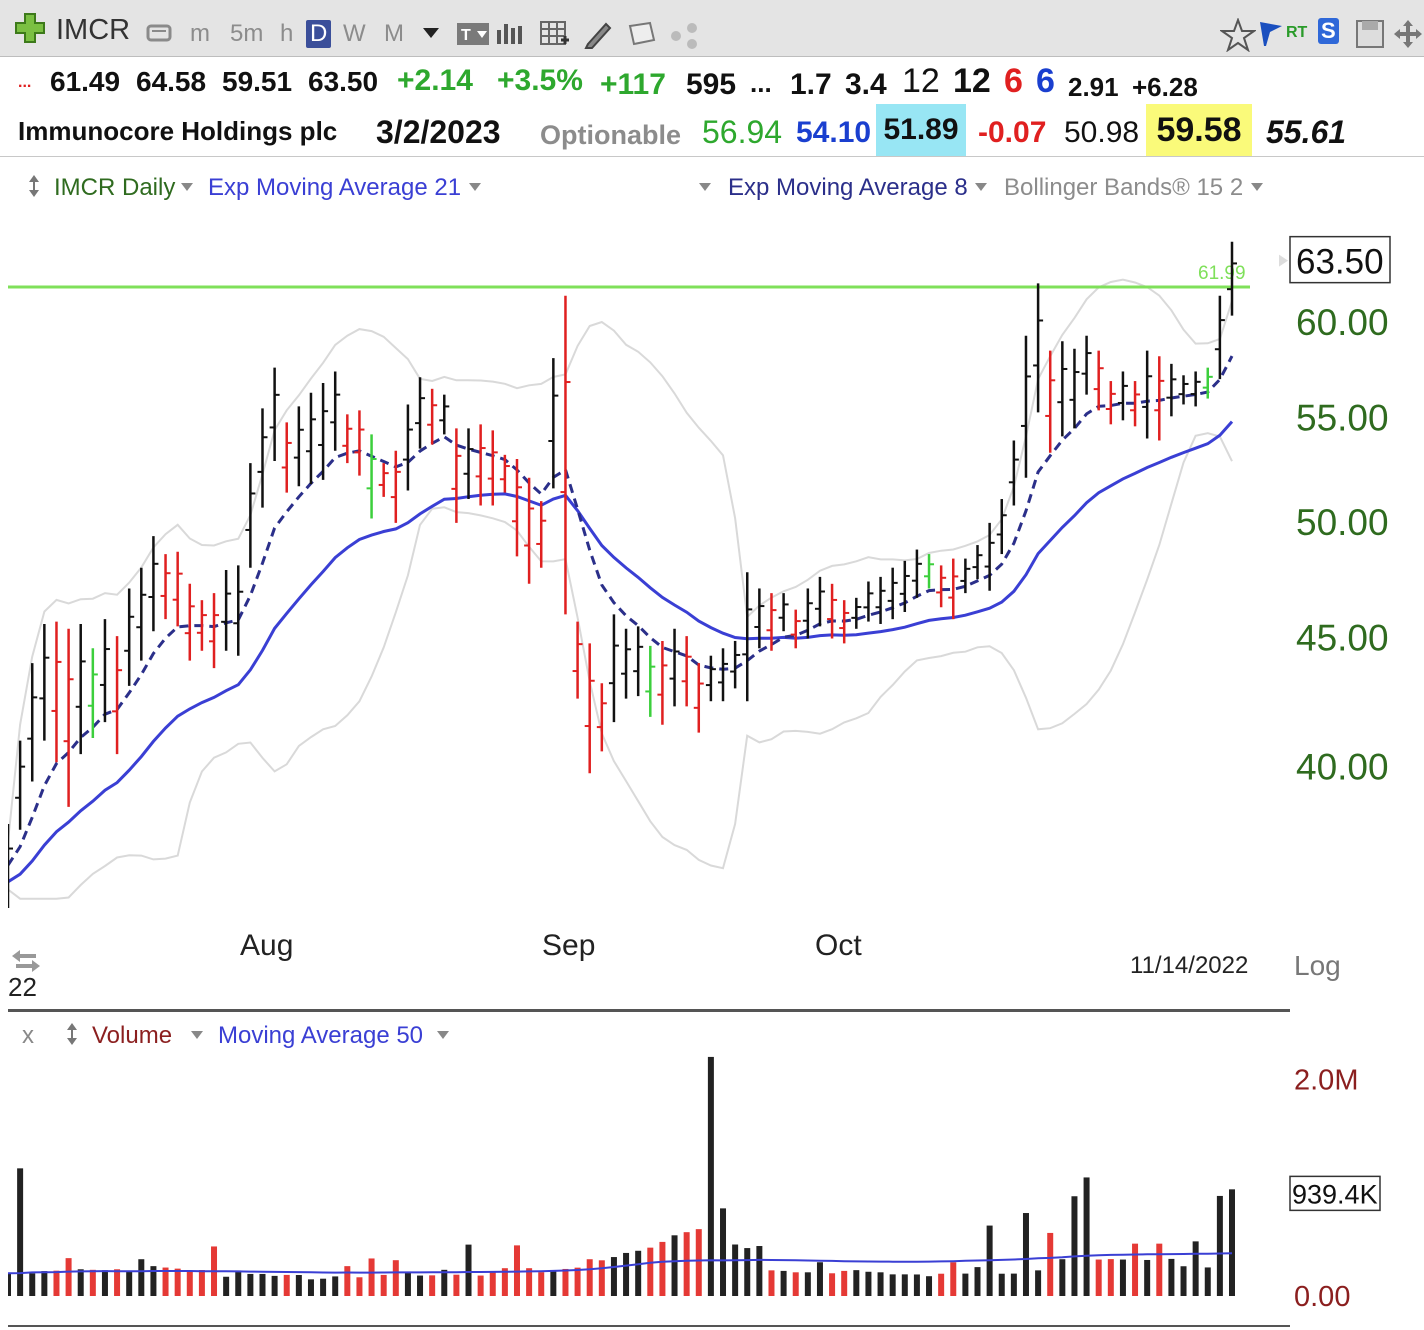 The height and width of the screenshot is (1330, 1424). What do you see at coordinates (1297, 32) in the screenshot?
I see `realtime-label: RT` at bounding box center [1297, 32].